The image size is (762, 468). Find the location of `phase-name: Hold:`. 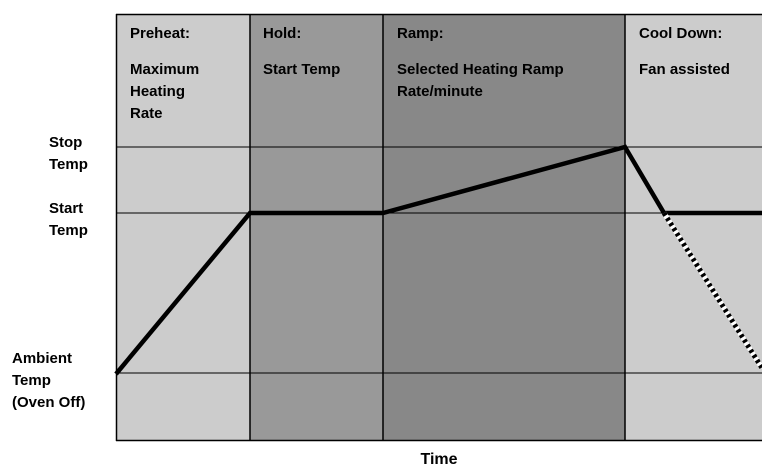

phase-name: Hold: is located at coordinates (282, 33).